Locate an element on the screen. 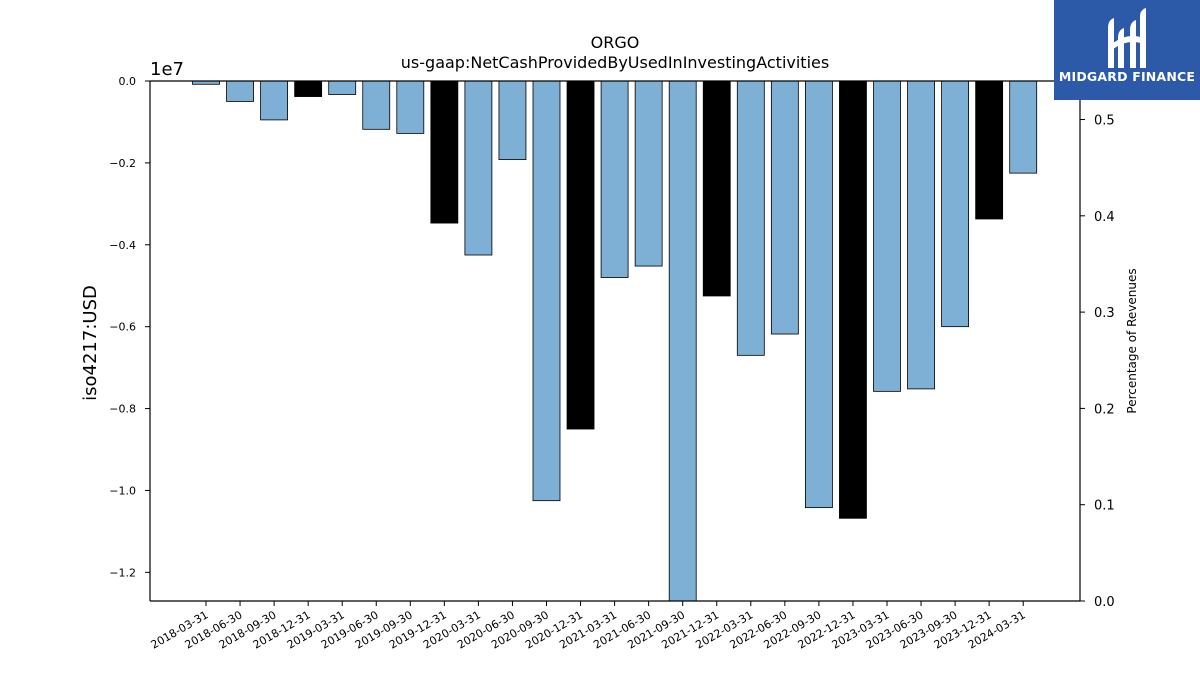 The image size is (1200, 675). y-axis-ticks: 0.0 −0.2 −0.4 −0.6 −0.8 −1.0 −1.2 is located at coordinates (129, 327).